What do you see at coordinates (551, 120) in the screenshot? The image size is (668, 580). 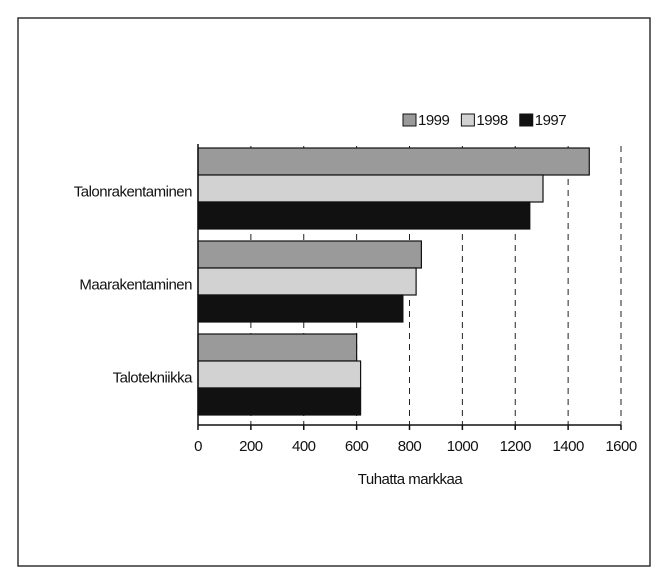 I see `legend-label: 1997` at bounding box center [551, 120].